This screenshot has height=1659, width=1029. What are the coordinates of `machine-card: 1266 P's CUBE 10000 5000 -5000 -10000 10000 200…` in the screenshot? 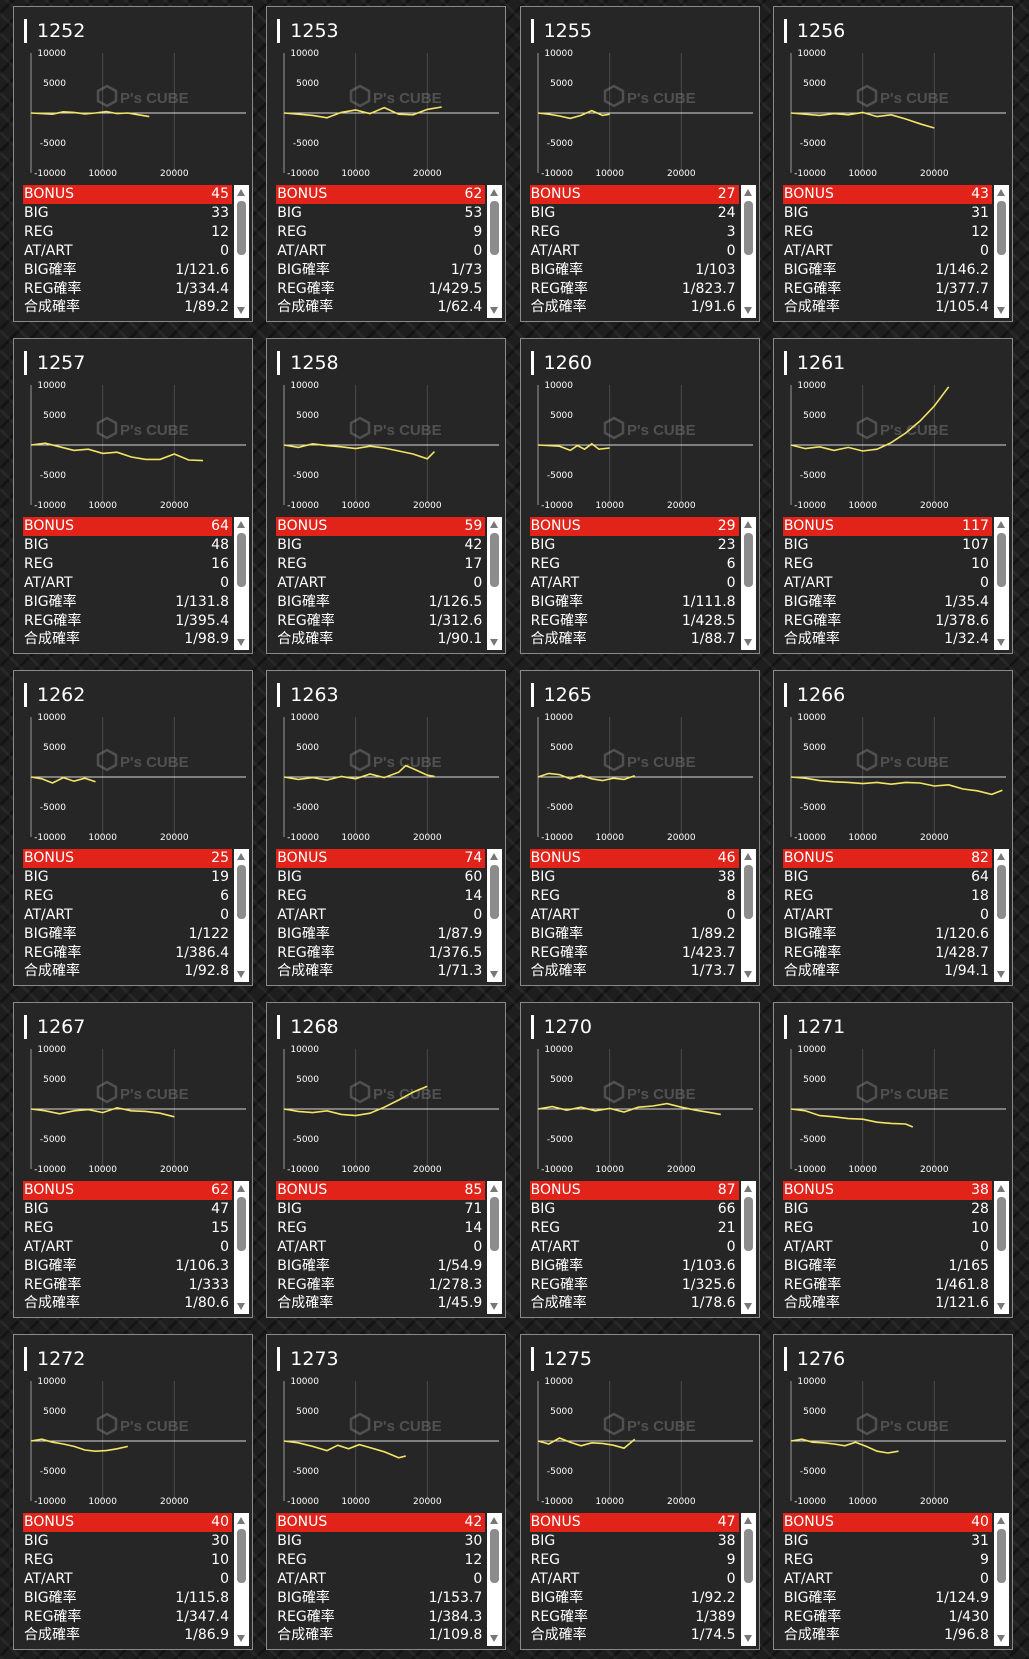 It's located at (892, 828).